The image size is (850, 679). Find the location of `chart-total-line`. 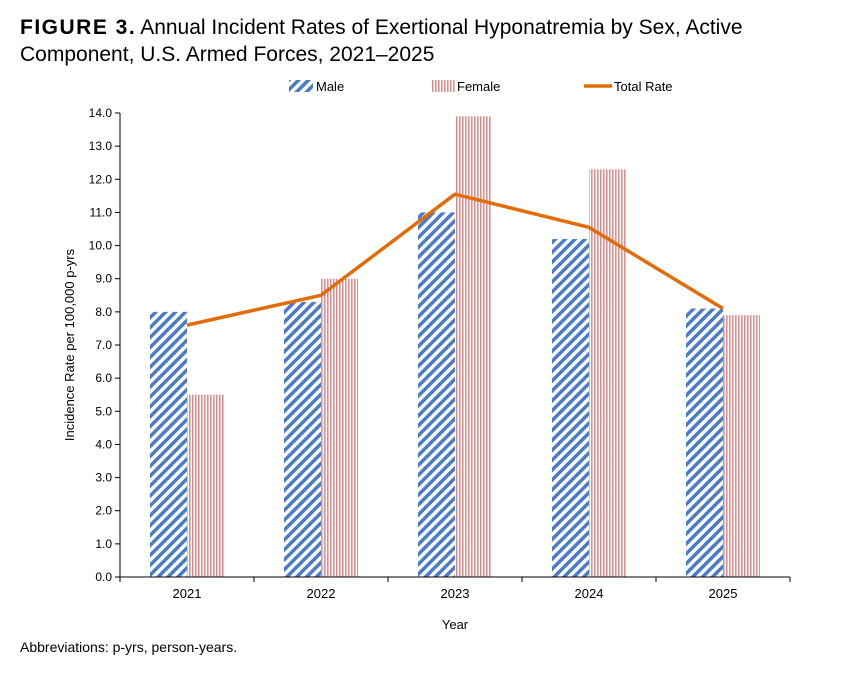

chart-total-line is located at coordinates (455, 259).